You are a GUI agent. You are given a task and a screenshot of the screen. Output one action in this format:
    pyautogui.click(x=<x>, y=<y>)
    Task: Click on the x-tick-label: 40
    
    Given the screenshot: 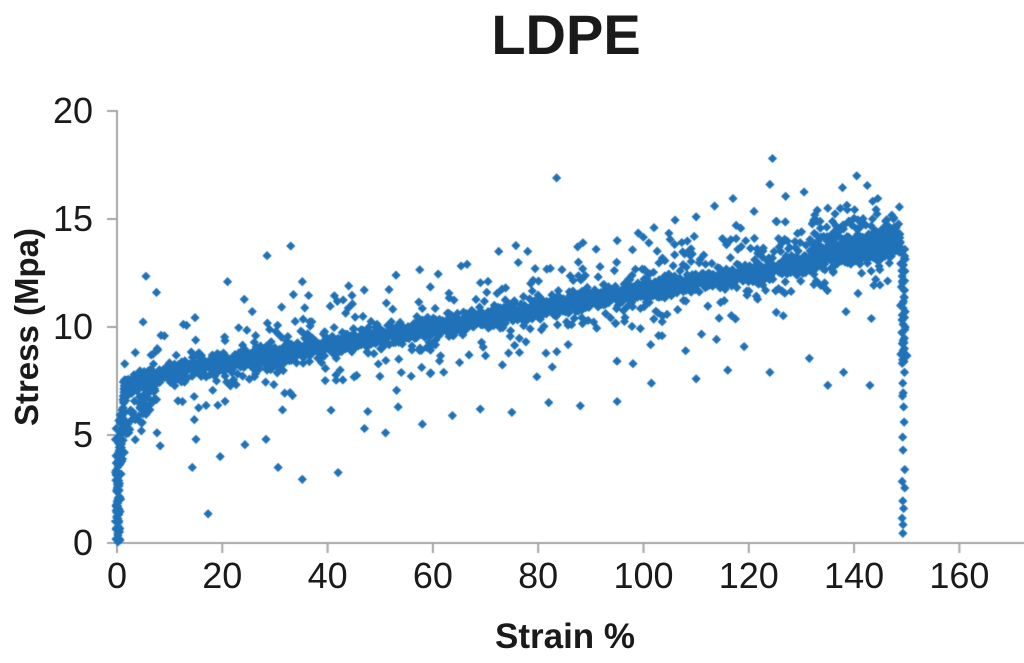 What is the action you would take?
    pyautogui.click(x=327, y=575)
    